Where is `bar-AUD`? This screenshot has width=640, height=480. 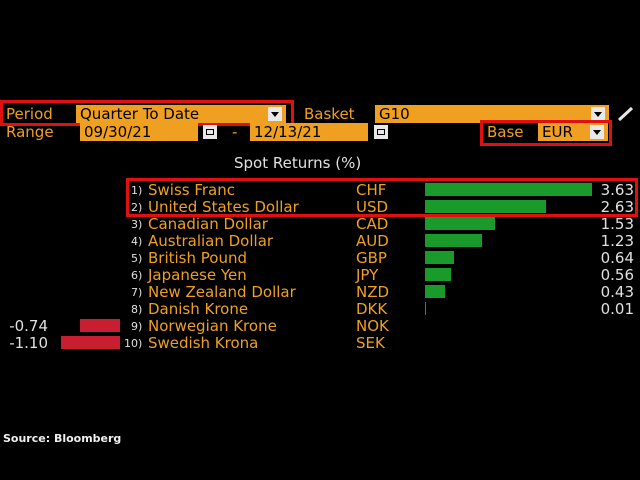
bar-AUD is located at coordinates (453, 240).